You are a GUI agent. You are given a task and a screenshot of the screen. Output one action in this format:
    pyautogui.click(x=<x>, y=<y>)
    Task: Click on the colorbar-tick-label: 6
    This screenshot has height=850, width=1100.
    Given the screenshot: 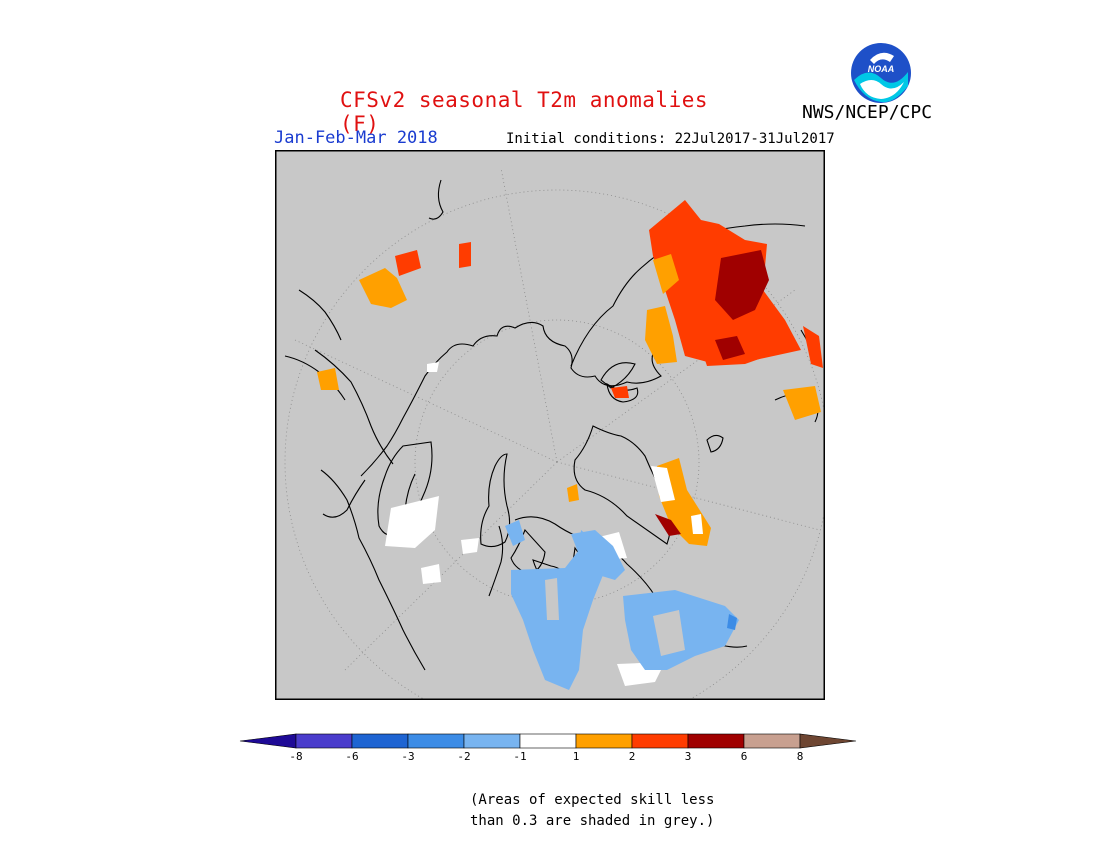 What is the action you would take?
    pyautogui.click(x=744, y=756)
    